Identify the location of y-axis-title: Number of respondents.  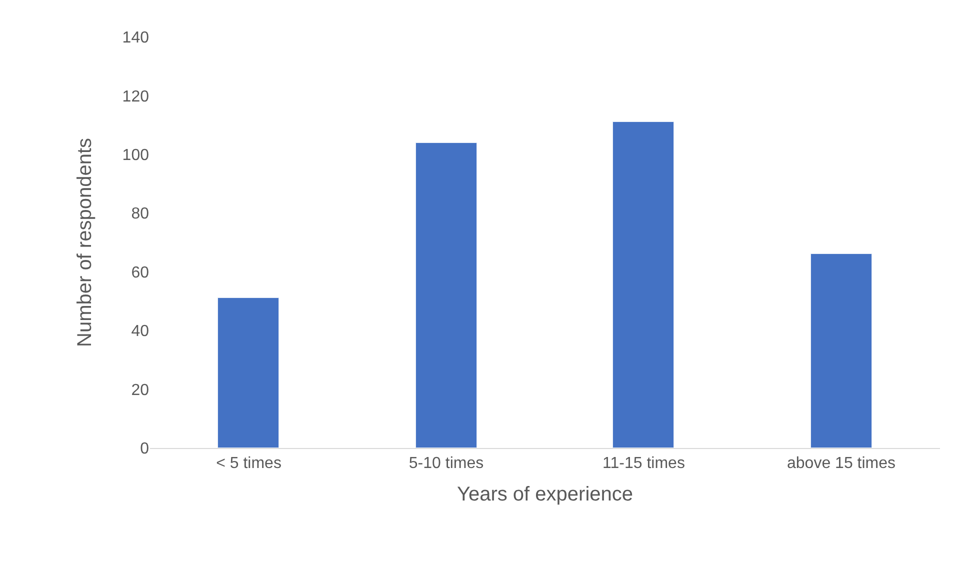
(85, 243).